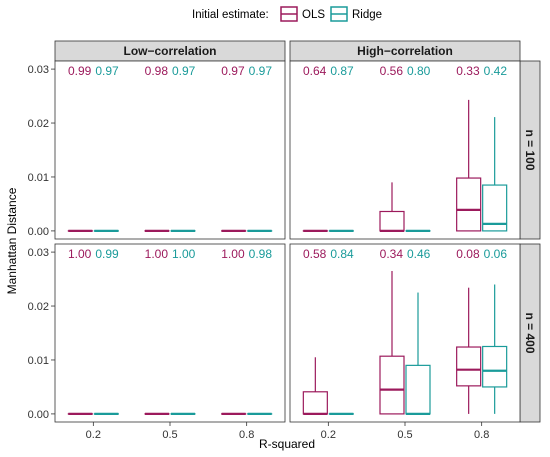 This screenshot has width=550, height=457. I want to click on annotation-ridge: 0.98, so click(261, 254).